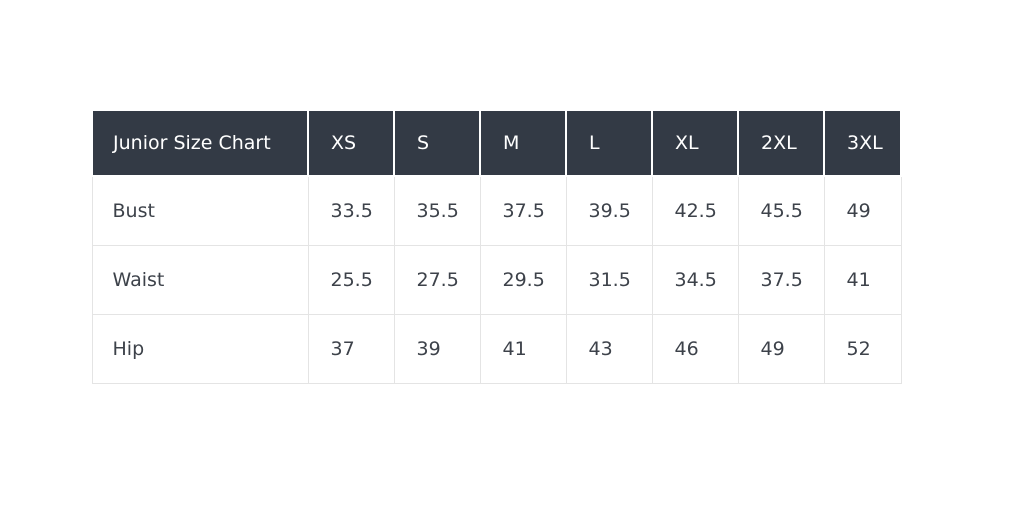 This screenshot has width=1009, height=522. What do you see at coordinates (781, 279) in the screenshot?
I see `waist-2xl-cell: 37.5` at bounding box center [781, 279].